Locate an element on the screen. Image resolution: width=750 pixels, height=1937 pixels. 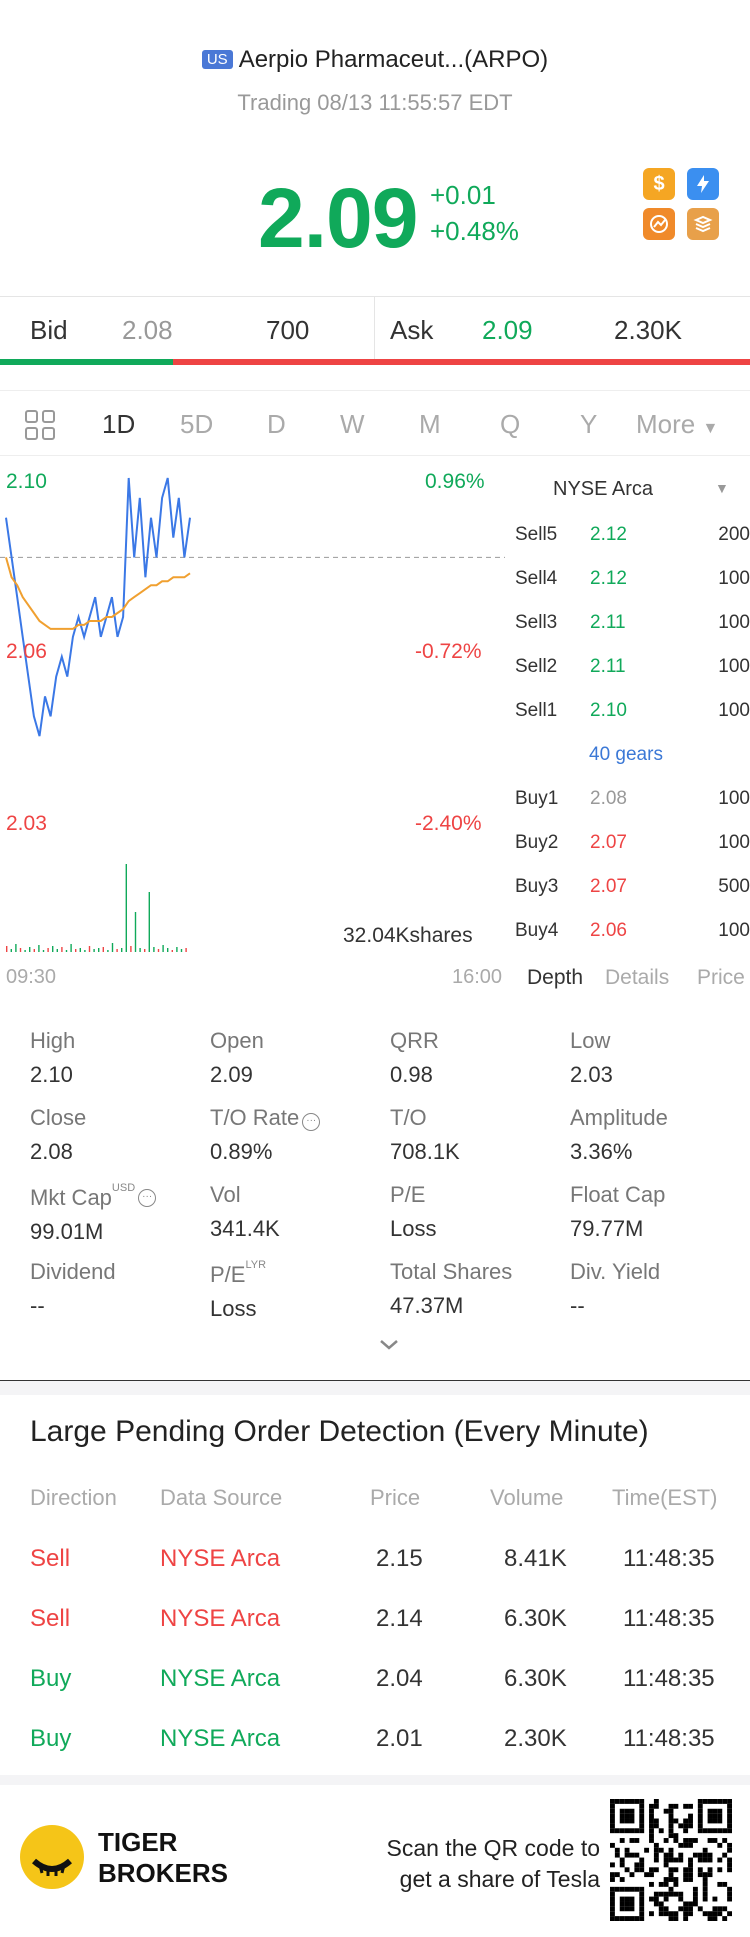
divider is located at coordinates (375, 1380).